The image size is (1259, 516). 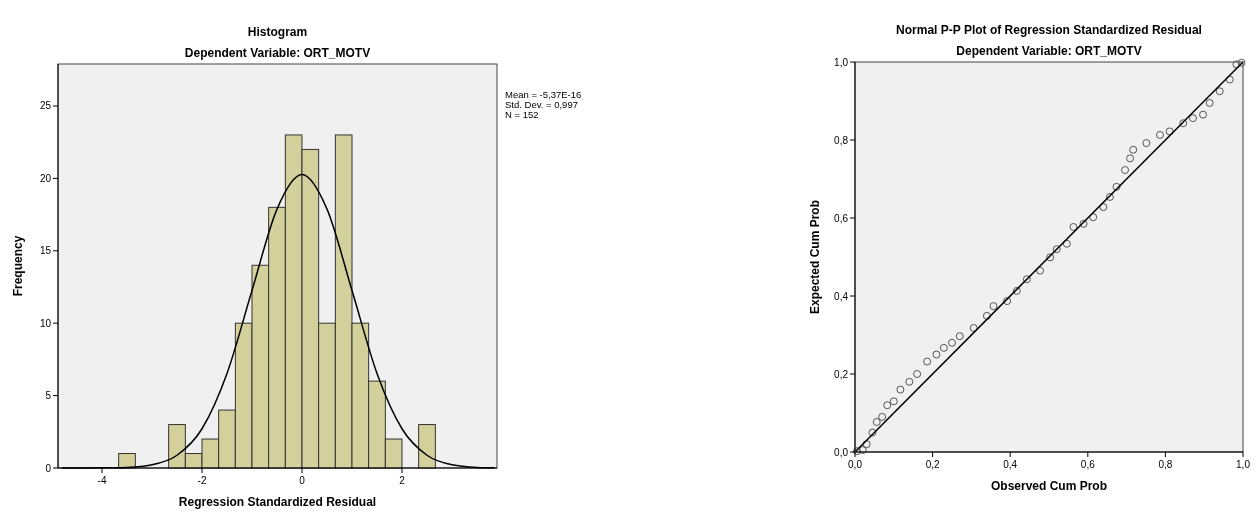 I want to click on y-tick-label: 0,4, so click(x=841, y=296).